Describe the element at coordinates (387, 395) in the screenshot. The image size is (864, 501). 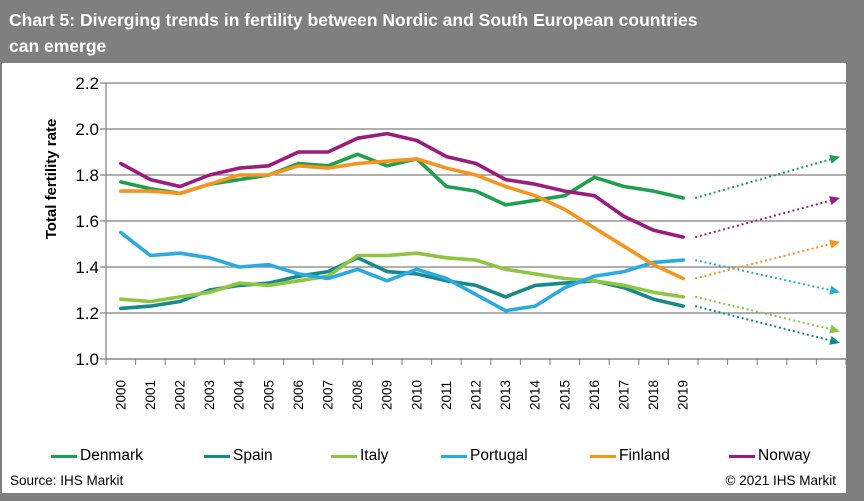
I see `x-tick-label: 2009` at that location.